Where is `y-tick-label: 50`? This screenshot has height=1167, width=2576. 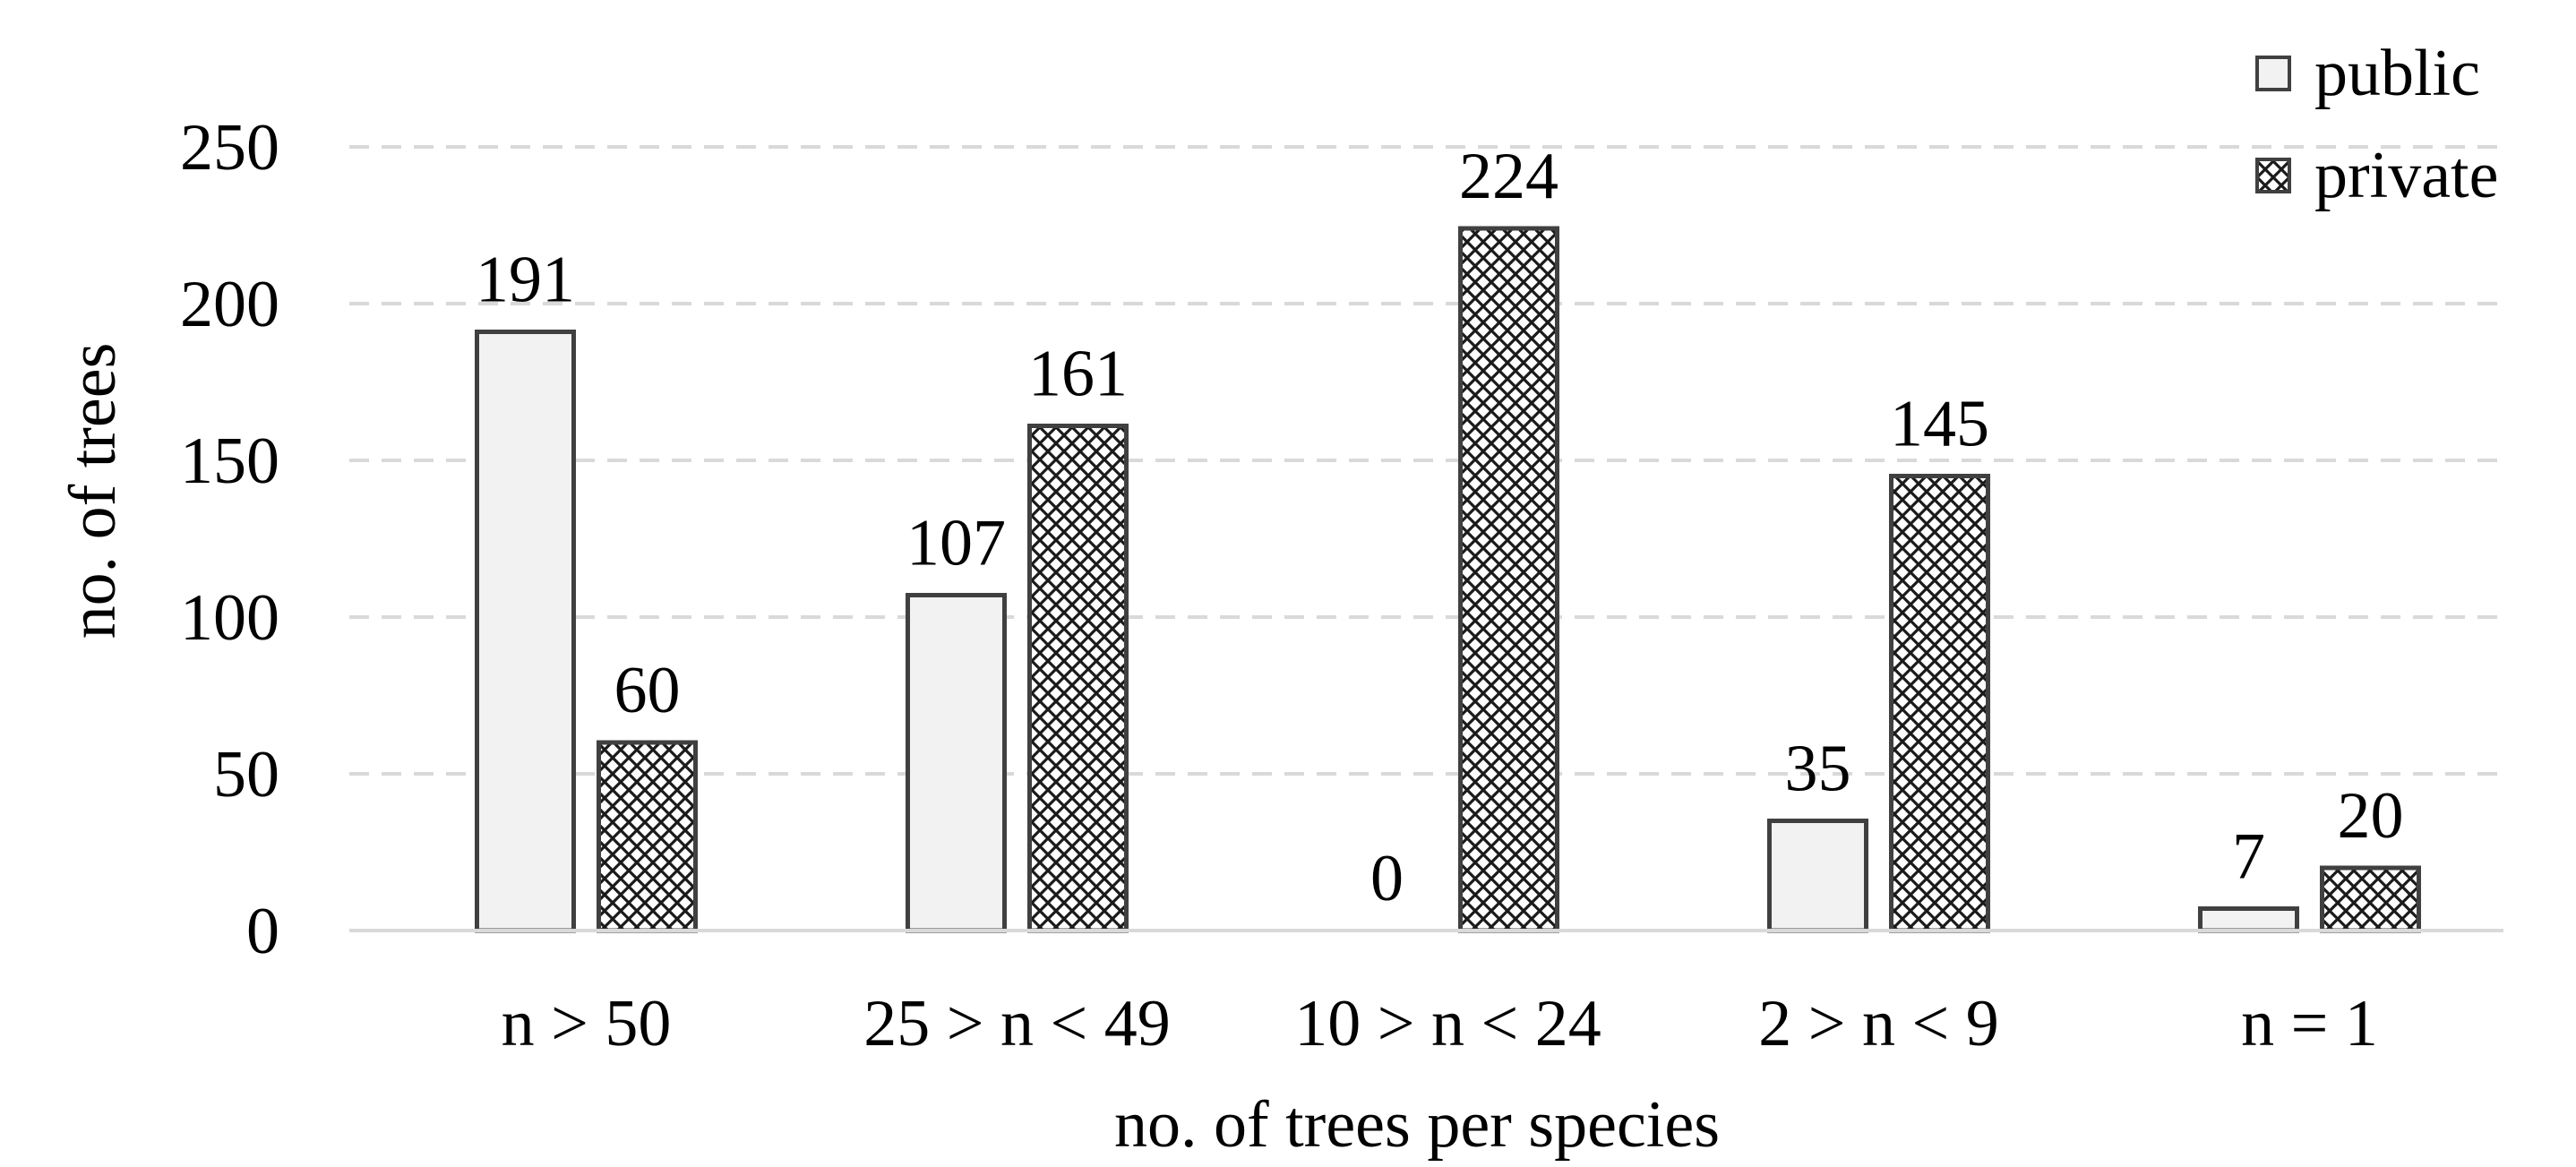
y-tick-label: 50 is located at coordinates (246, 774).